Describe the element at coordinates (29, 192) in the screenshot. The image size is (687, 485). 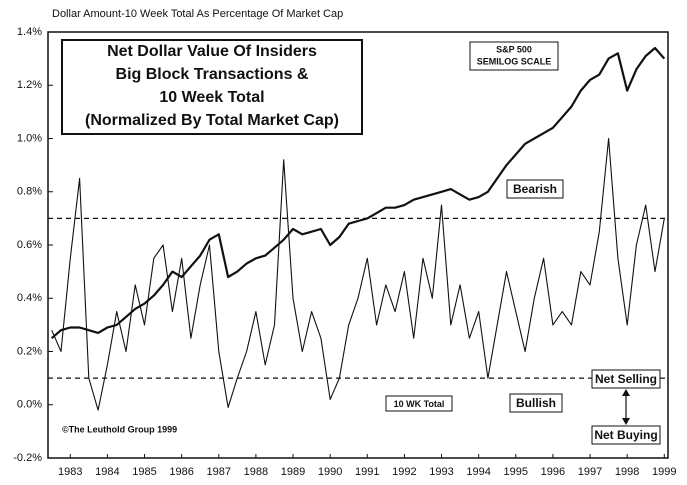
I see `y-tick-label: 0.8%` at that location.